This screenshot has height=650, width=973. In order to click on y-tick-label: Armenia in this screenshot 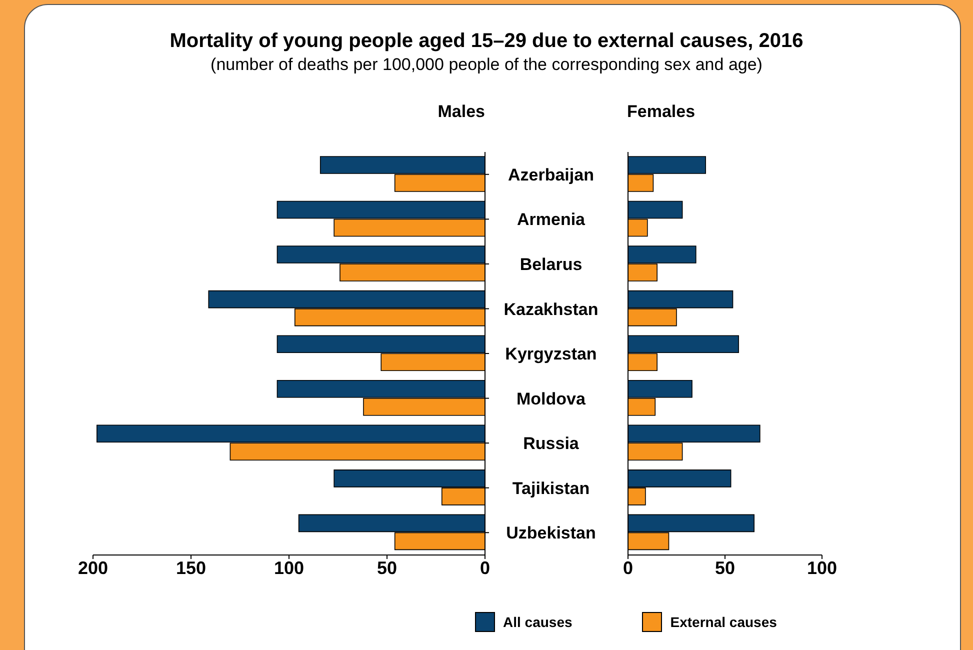, I will do `click(551, 220)`.